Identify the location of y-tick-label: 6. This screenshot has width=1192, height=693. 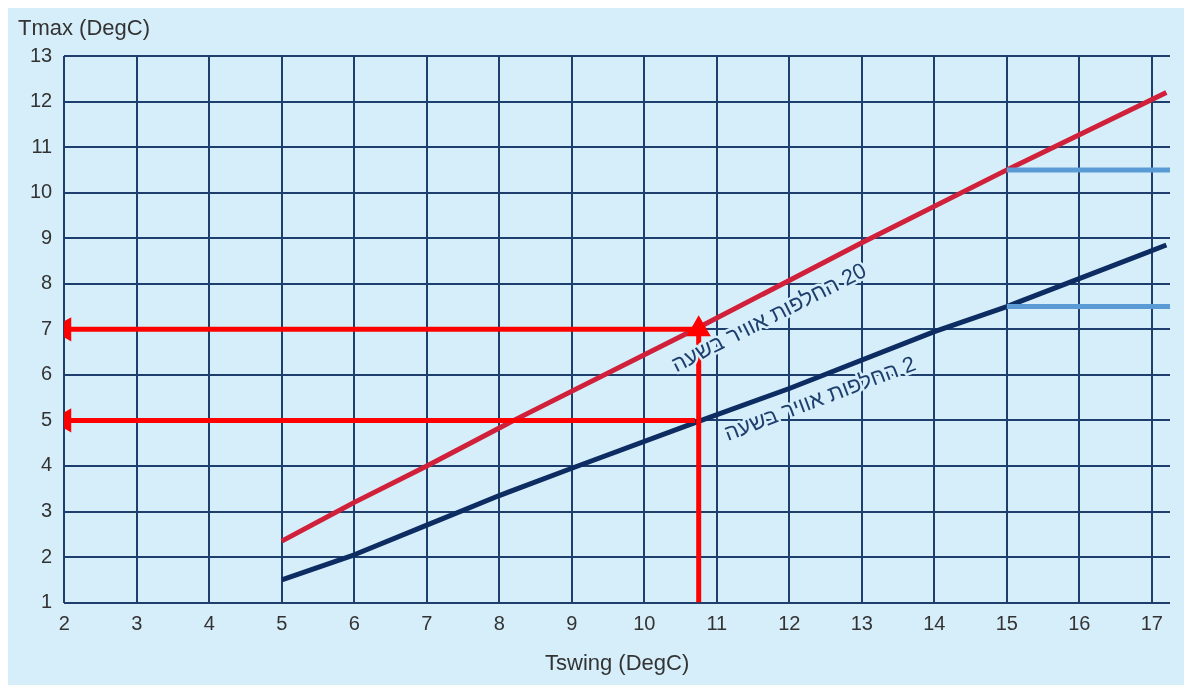
(47, 373).